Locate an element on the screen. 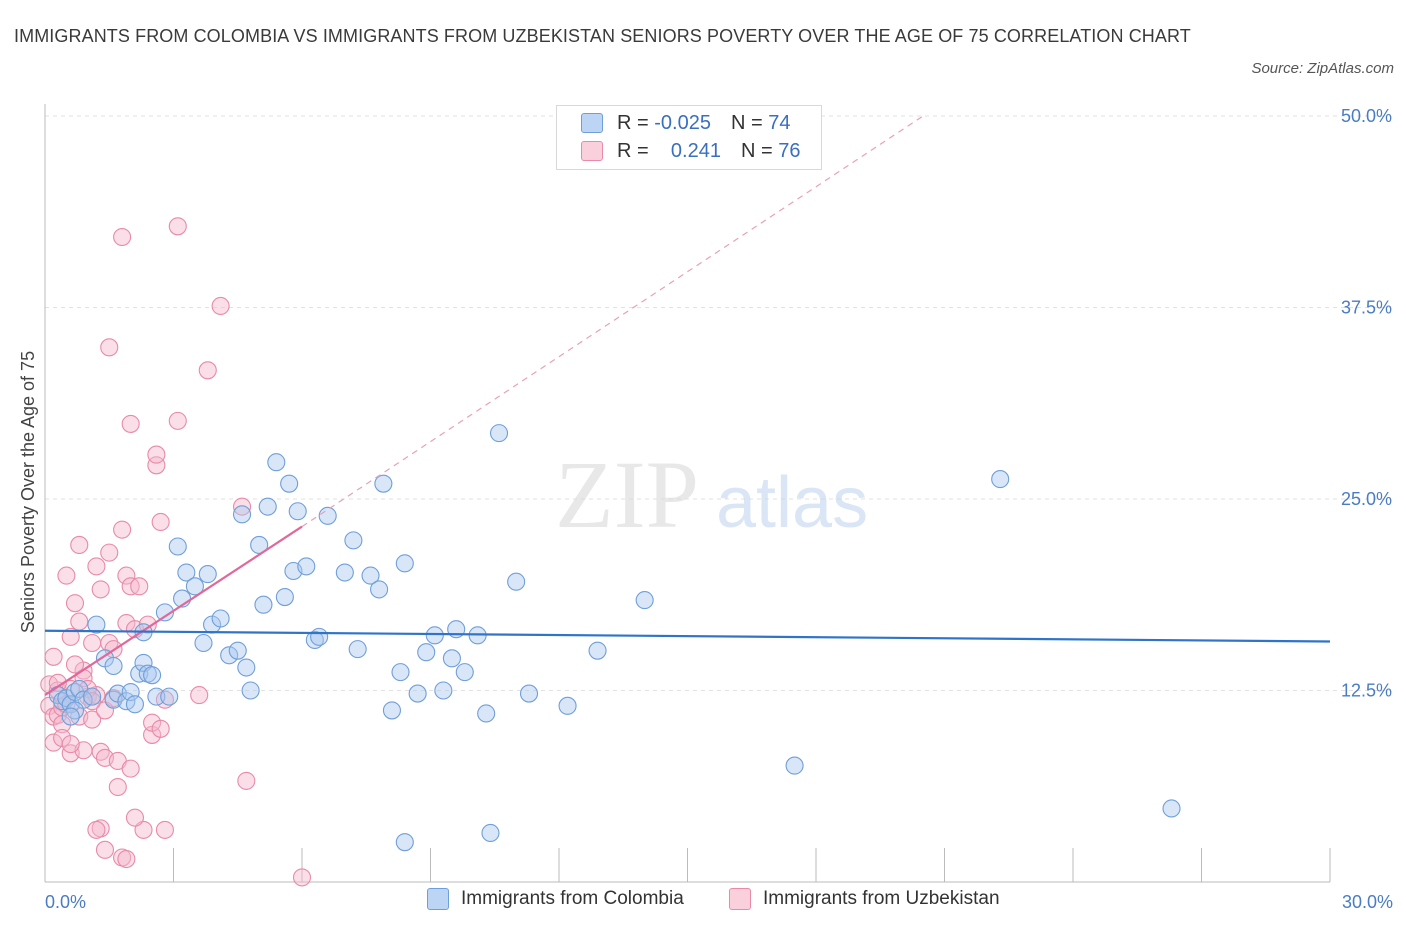 This screenshot has width=1406, height=930. y-tick-label: 25.0% is located at coordinates (1366, 499).